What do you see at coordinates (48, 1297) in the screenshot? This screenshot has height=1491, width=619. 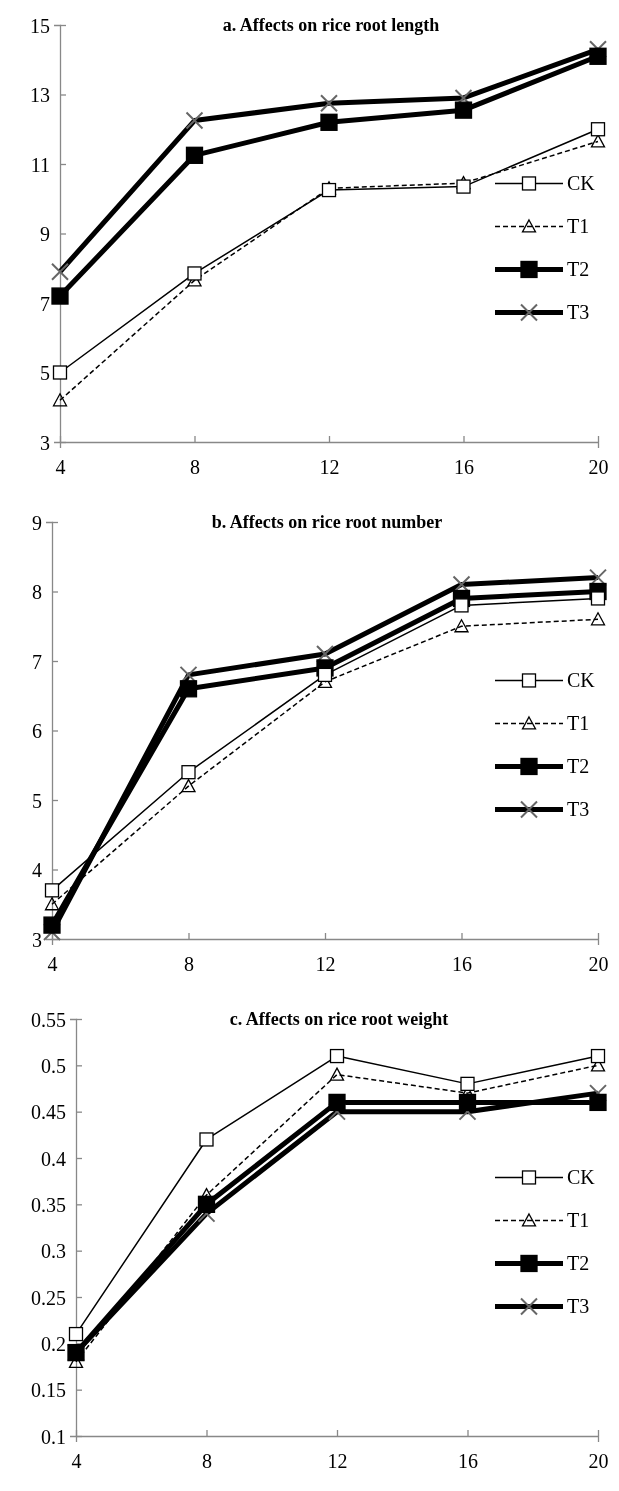 I see `y-tick-label: 0.25` at bounding box center [48, 1297].